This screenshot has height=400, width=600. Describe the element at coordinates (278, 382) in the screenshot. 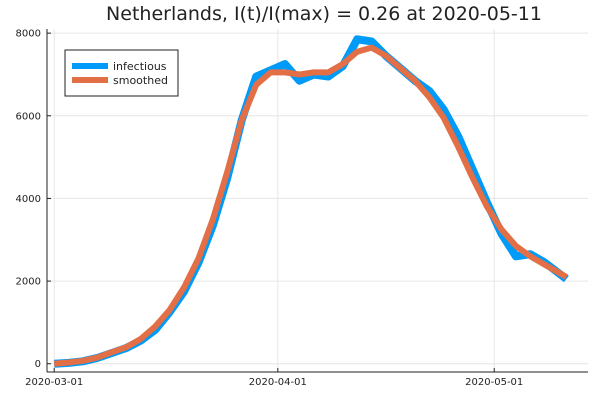

I see `x-tick-label: 2020-04-01` at that location.